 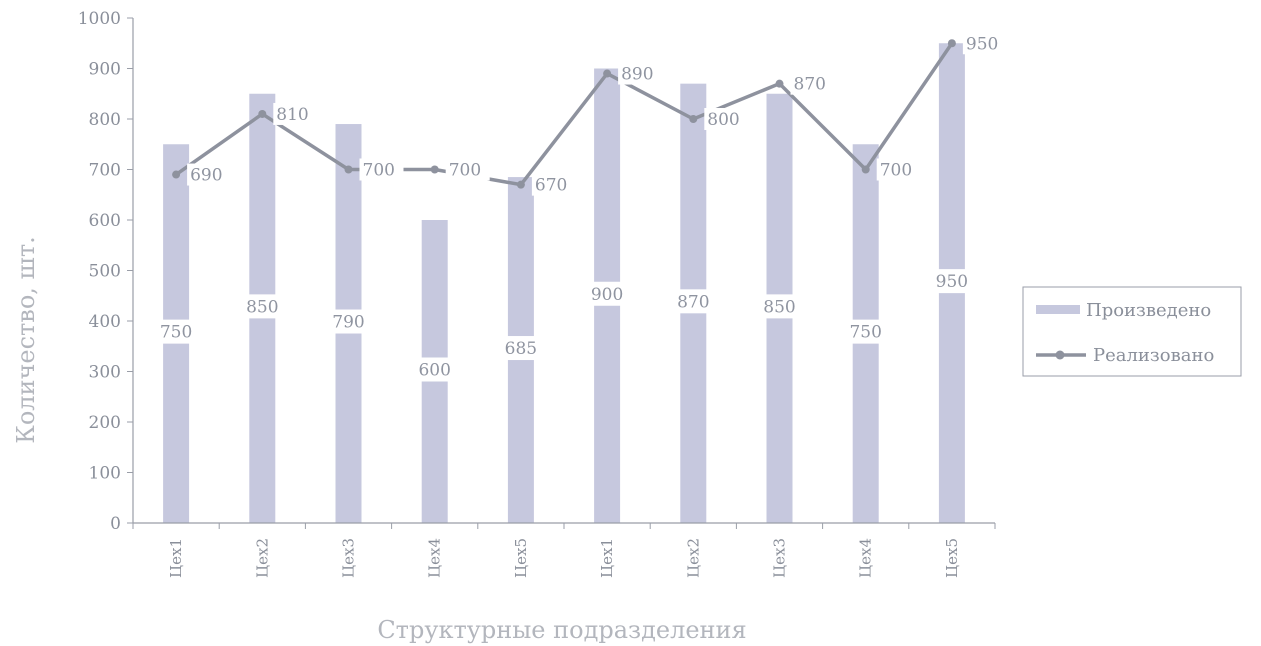 What do you see at coordinates (723, 120) in the screenshot?
I see `line-value-label: 800` at bounding box center [723, 120].